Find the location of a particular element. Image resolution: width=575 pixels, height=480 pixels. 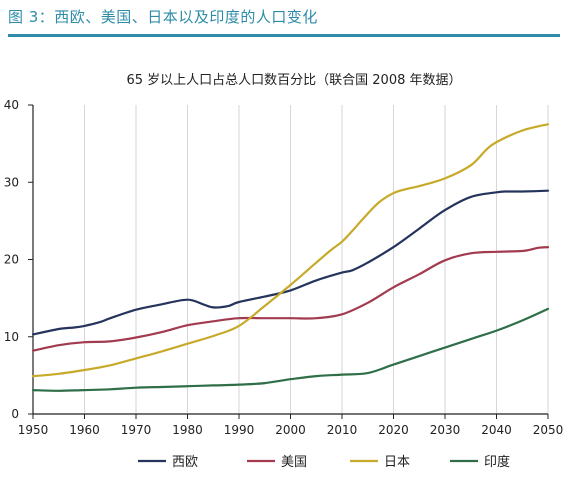

x-tick-label-2050: 2050 is located at coordinates (548, 430).